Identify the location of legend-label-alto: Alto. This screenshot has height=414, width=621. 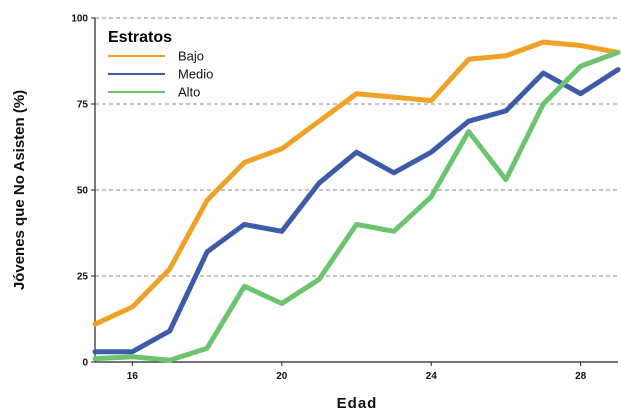
(189, 92).